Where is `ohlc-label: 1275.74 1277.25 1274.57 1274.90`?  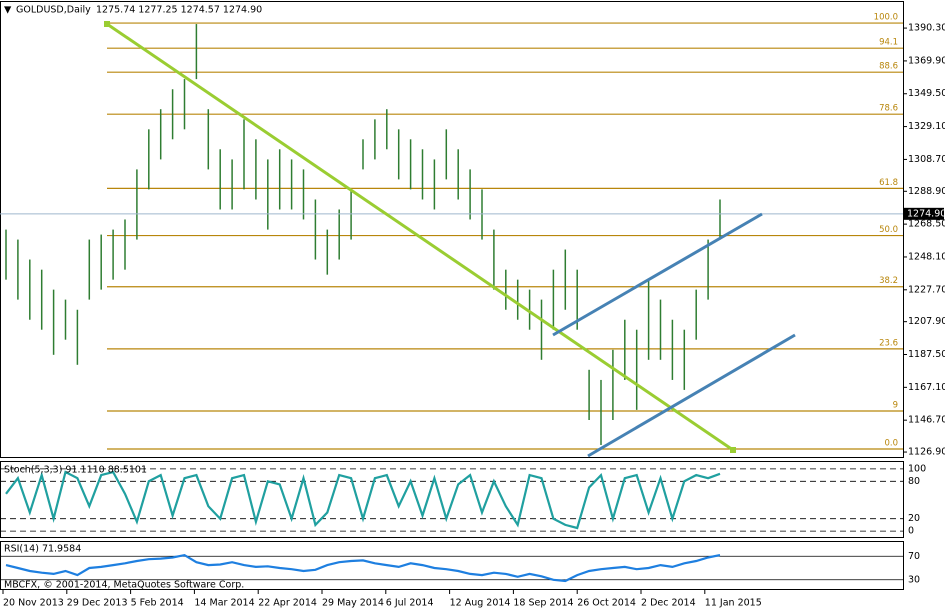 ohlc-label: 1275.74 1277.25 1274.57 1274.90 is located at coordinates (179, 10).